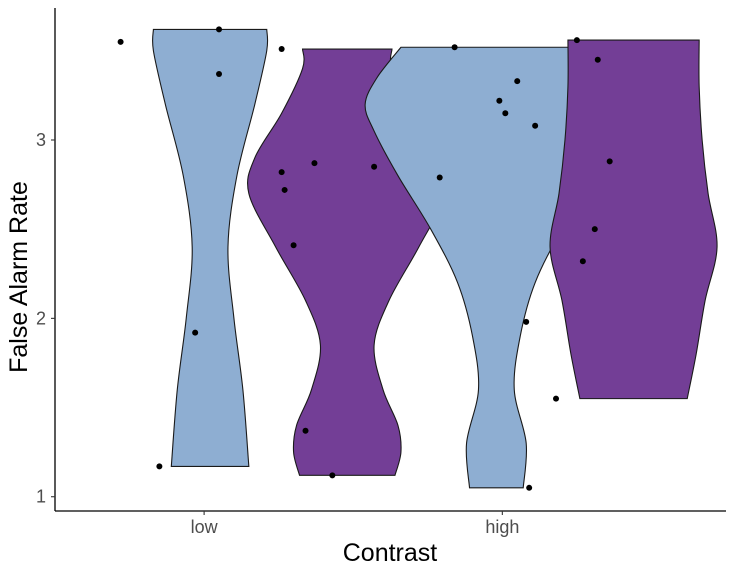 The width and height of the screenshot is (734, 573). Describe the element at coordinates (355, 524) in the screenshot. I see `x-axis-ticks: low high` at that location.